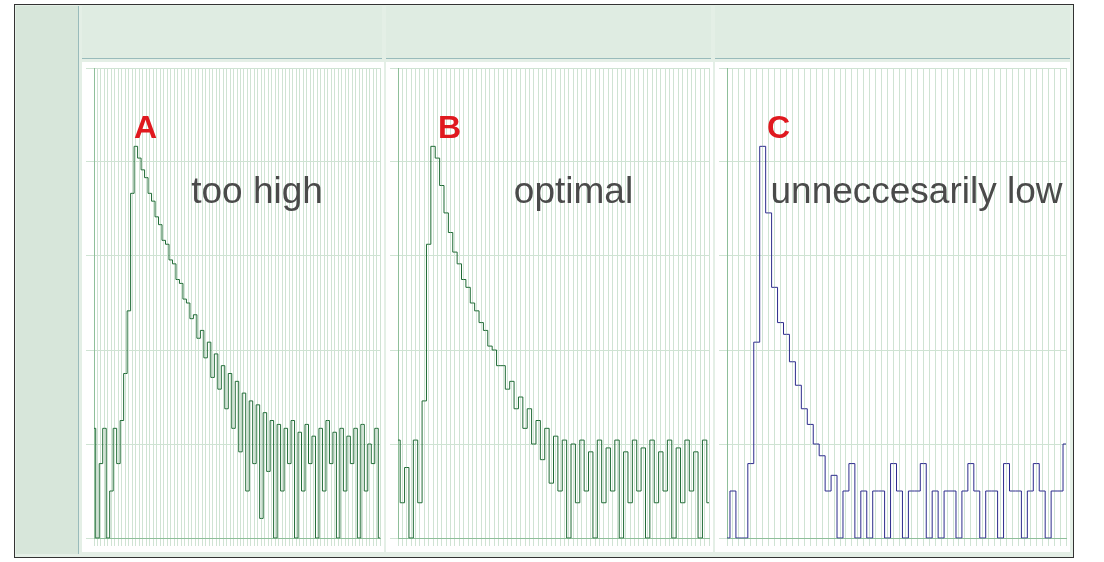  I want to click on annotation: optimal, so click(573, 190).